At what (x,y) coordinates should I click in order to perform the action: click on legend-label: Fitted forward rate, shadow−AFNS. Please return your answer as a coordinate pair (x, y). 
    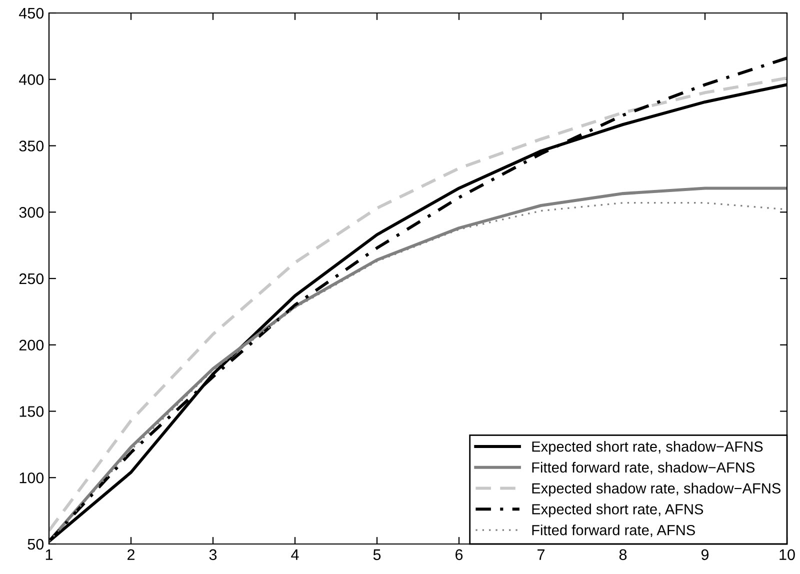
    Looking at the image, I should click on (643, 468).